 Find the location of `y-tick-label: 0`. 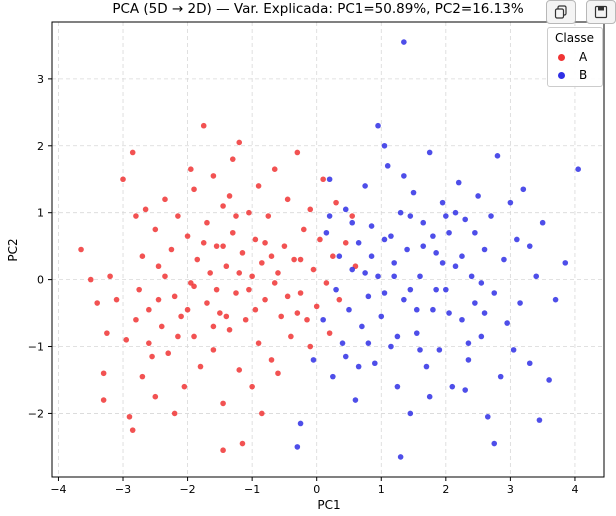

y-tick-label: 0 is located at coordinates (40, 280).